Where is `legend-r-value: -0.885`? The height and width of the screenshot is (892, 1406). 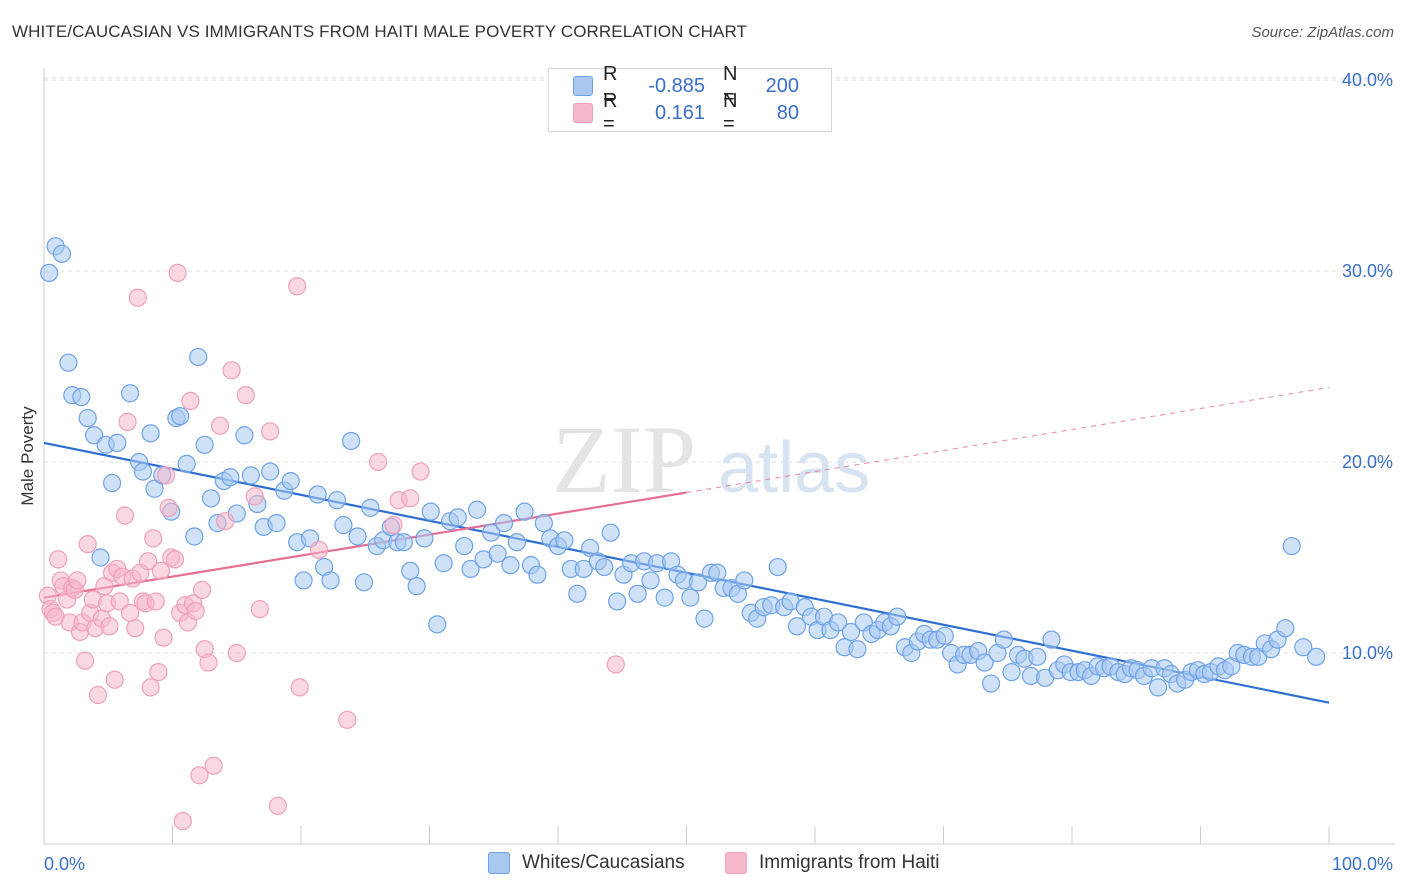
legend-r-value: -0.885 is located at coordinates (676, 85).